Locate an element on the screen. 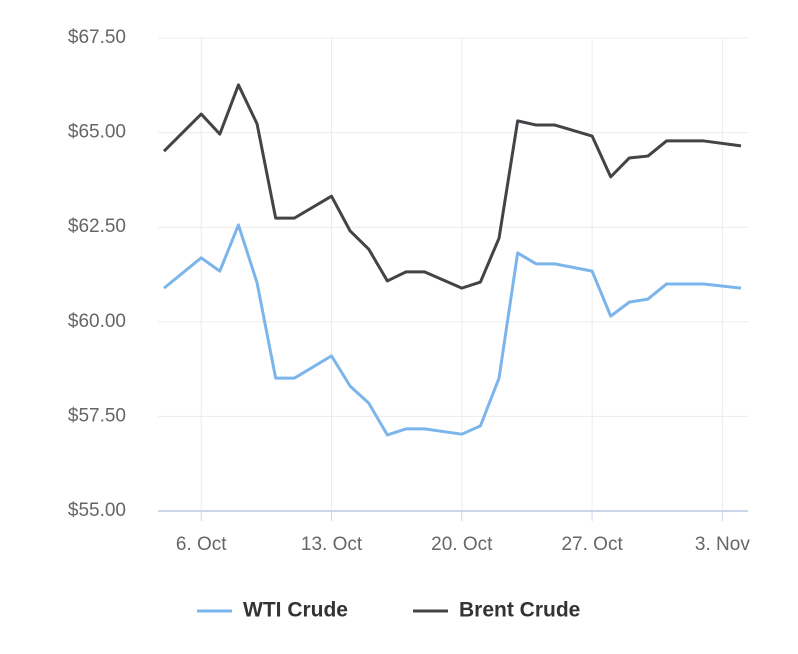 This screenshot has width=798, height=654. x-tick-label: 20. Oct is located at coordinates (462, 544).